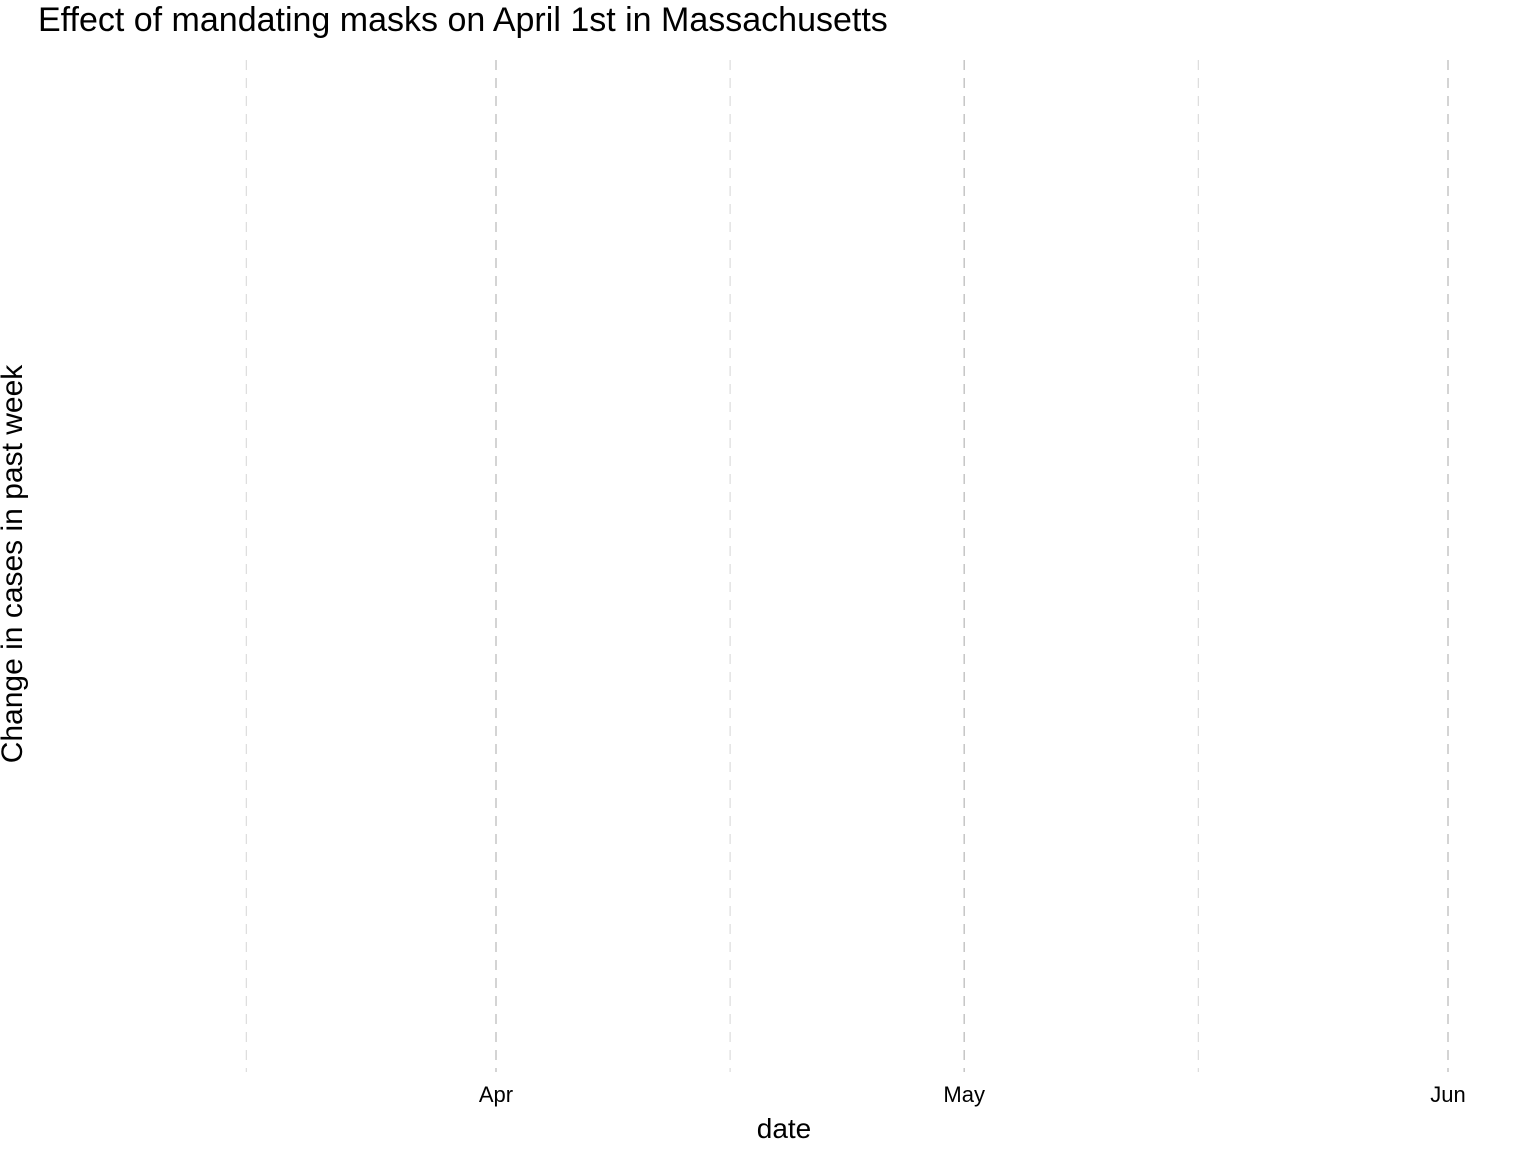 The height and width of the screenshot is (1152, 1536). What do you see at coordinates (784, 1128) in the screenshot?
I see `x-axis-label: date` at bounding box center [784, 1128].